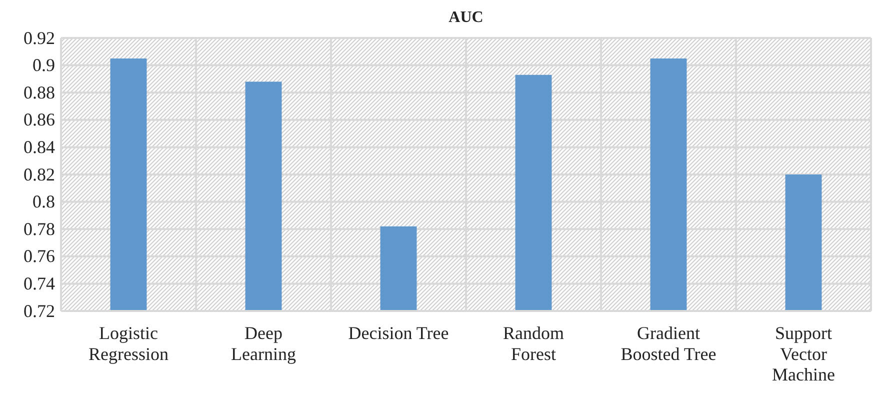 This screenshot has height=401, width=874. What do you see at coordinates (533, 343) in the screenshot?
I see `x-tick-label: Random Forest` at bounding box center [533, 343].